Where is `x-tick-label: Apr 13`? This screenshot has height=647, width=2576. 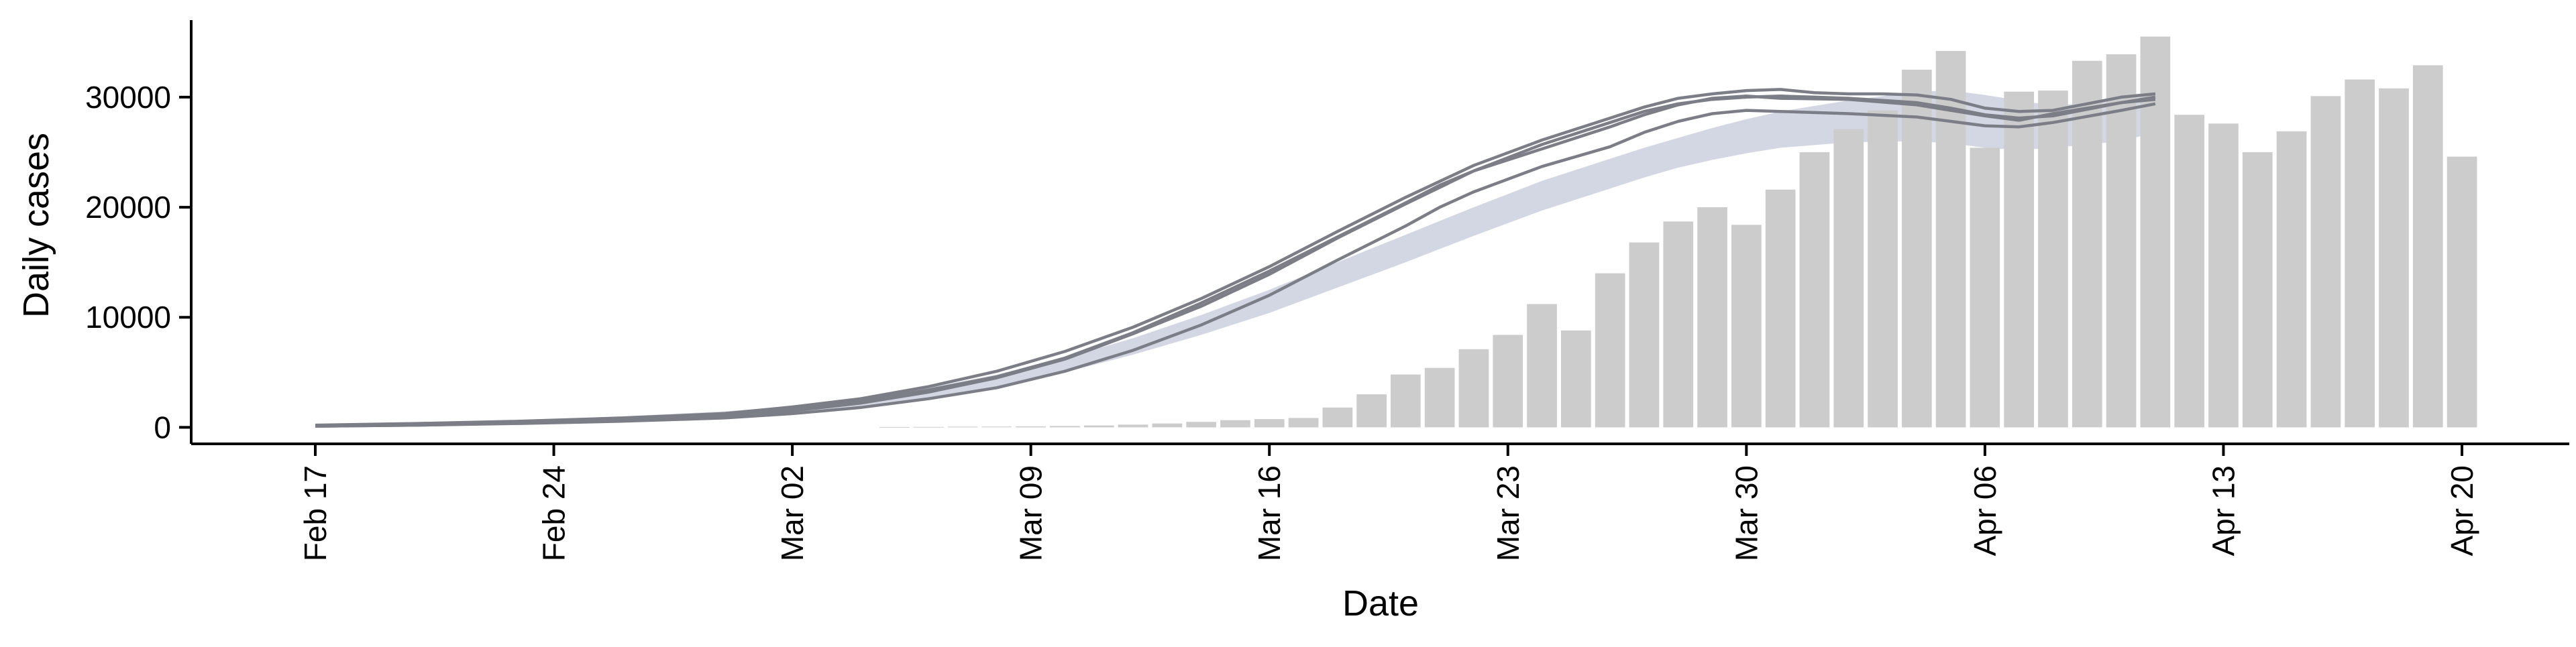
x-tick-label: Apr 13 is located at coordinates (2223, 511).